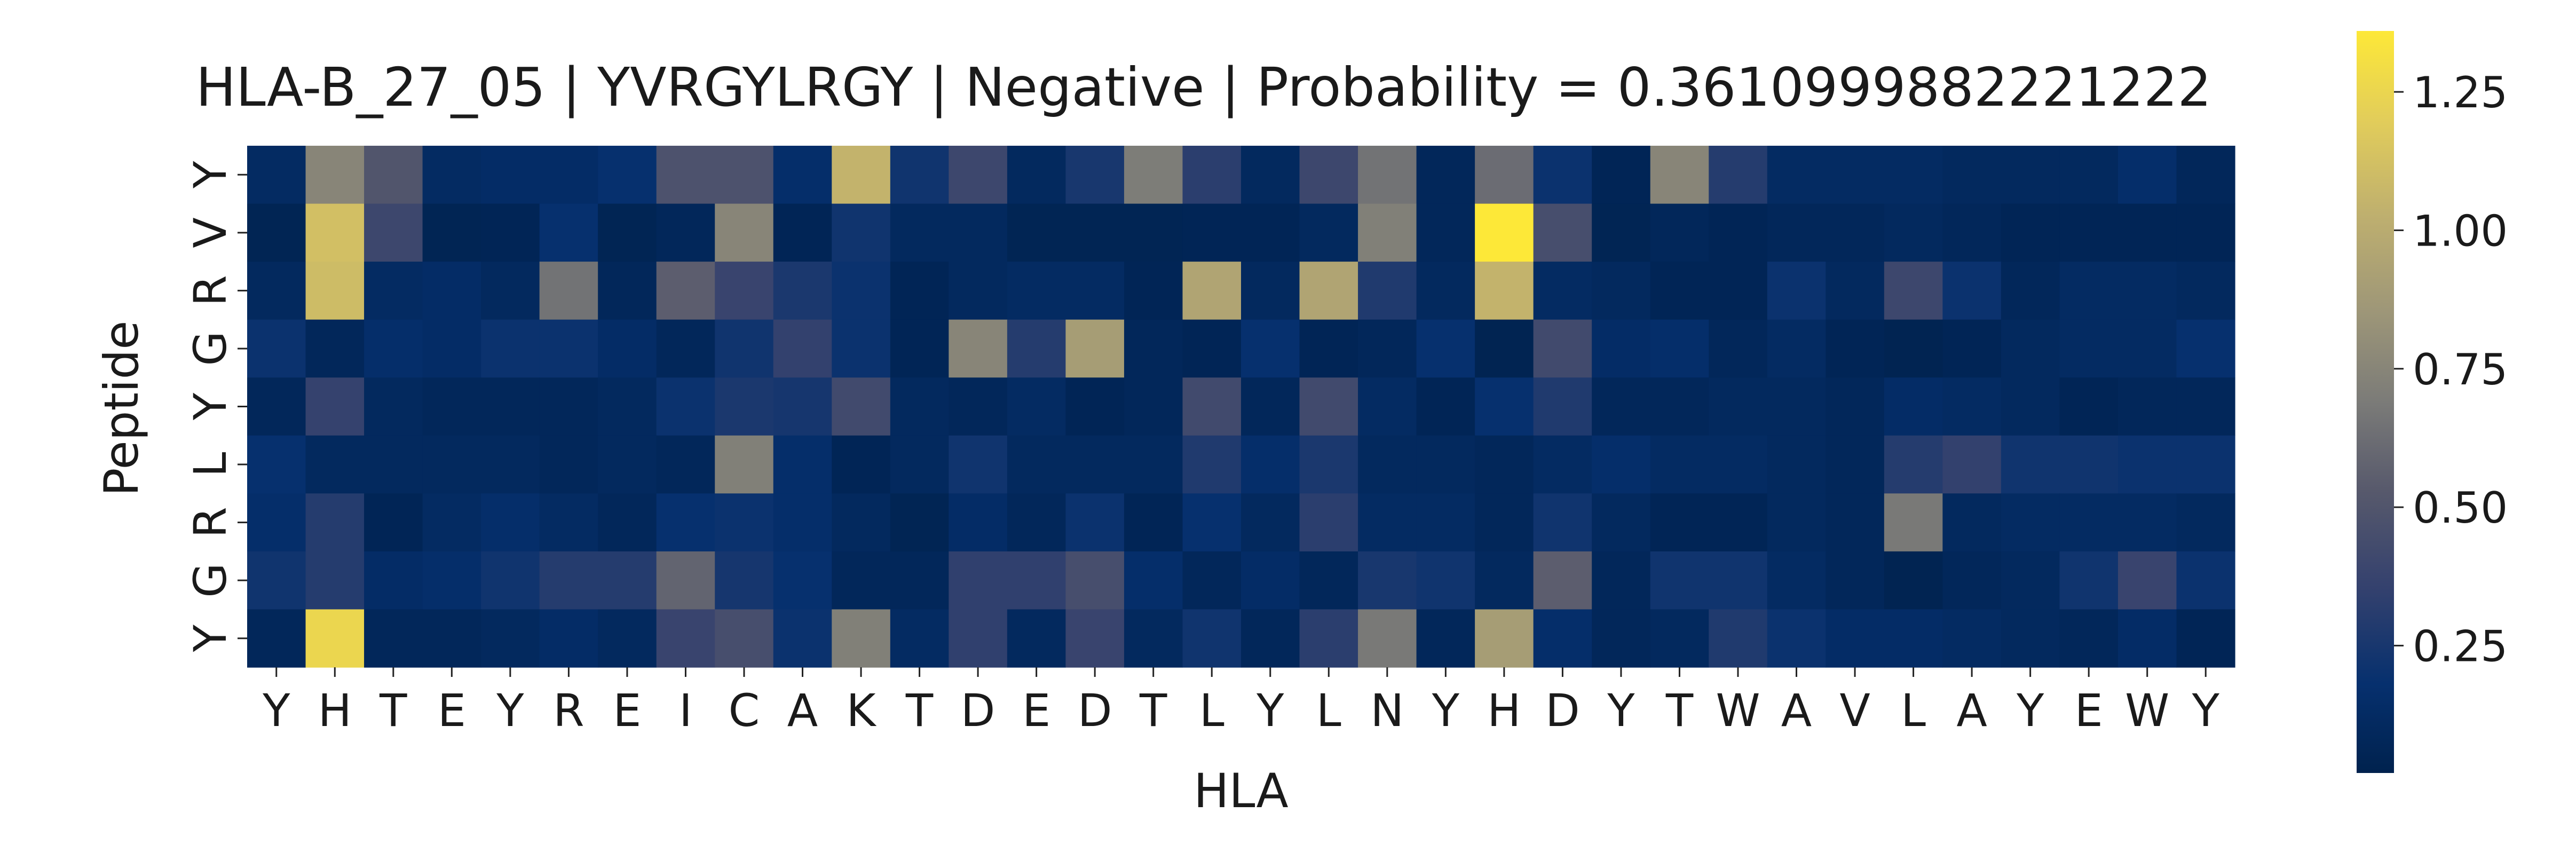 The width and height of the screenshot is (2576, 852). I want to click on y-tick-label: Y, so click(210, 175).